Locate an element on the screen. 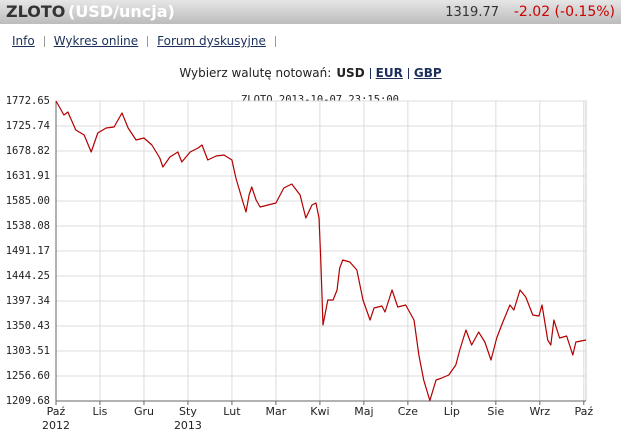  y-tick-label: 1303.51 is located at coordinates (28, 351).